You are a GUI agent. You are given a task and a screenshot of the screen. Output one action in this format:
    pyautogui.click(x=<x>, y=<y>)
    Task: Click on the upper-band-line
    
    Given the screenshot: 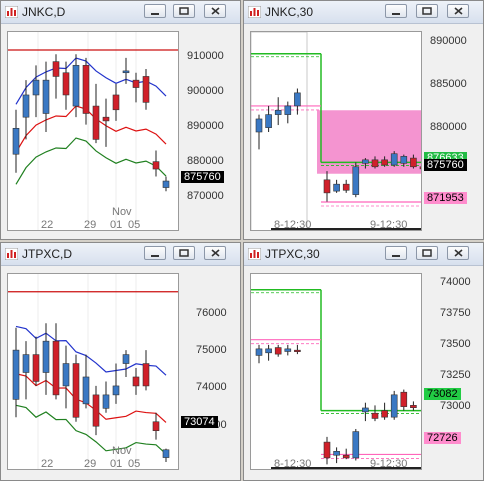 What is the action you would take?
    pyautogui.click(x=91, y=350)
    